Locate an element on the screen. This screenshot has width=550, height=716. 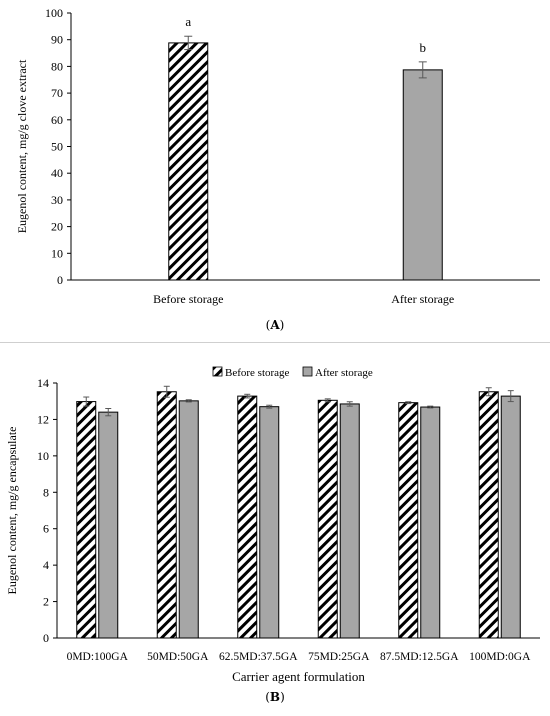
caption-b: (B) is located at coordinates (275, 697).